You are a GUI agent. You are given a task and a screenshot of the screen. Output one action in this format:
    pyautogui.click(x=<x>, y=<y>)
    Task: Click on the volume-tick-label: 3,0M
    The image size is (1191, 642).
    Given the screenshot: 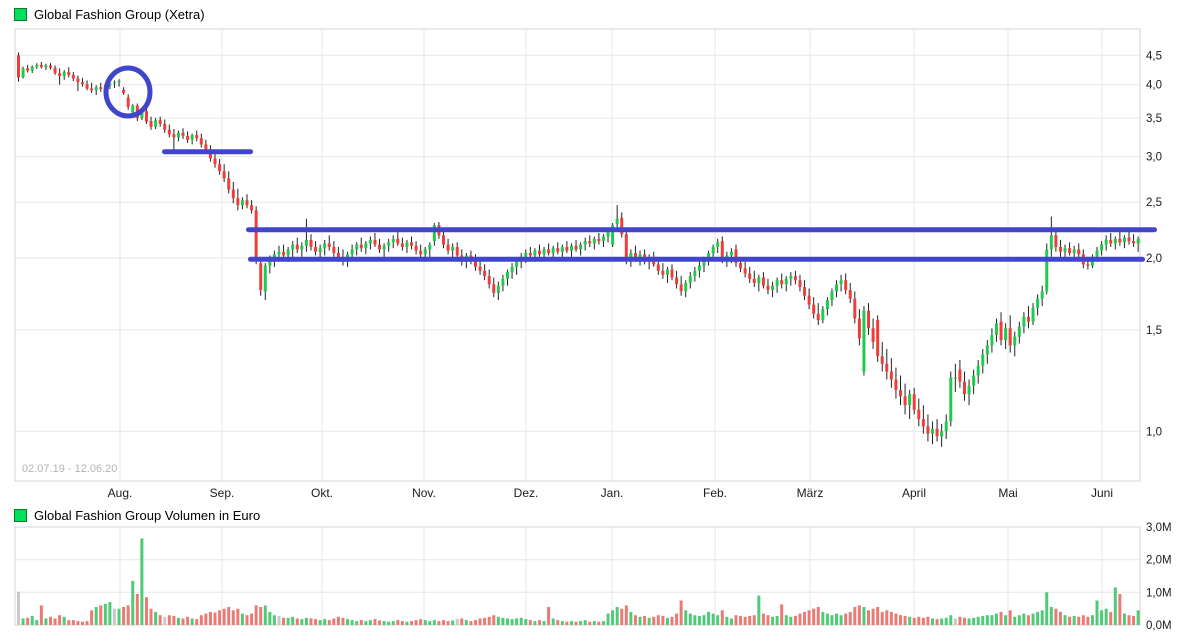 What is the action you would take?
    pyautogui.click(x=1159, y=528)
    